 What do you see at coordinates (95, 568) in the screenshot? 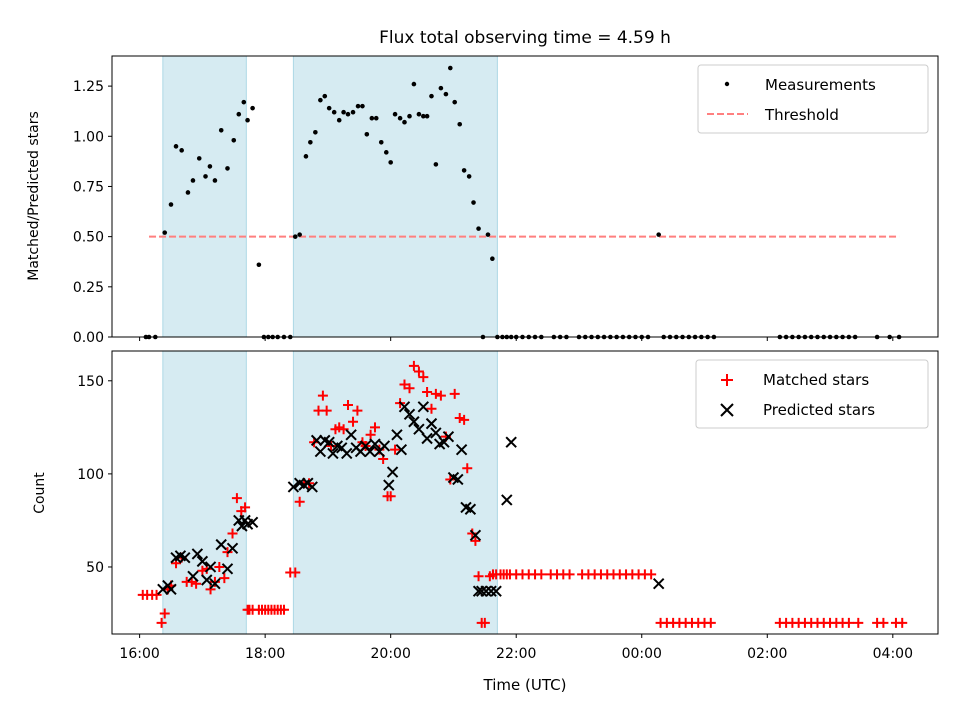
I see `y-tick-label: 50` at bounding box center [95, 568].